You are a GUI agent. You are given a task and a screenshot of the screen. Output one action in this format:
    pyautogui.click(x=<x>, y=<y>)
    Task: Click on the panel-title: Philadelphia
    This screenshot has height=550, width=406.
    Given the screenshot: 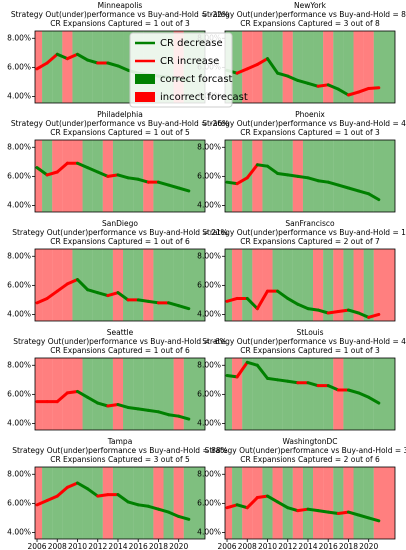 What is the action you would take?
    pyautogui.click(x=120, y=114)
    